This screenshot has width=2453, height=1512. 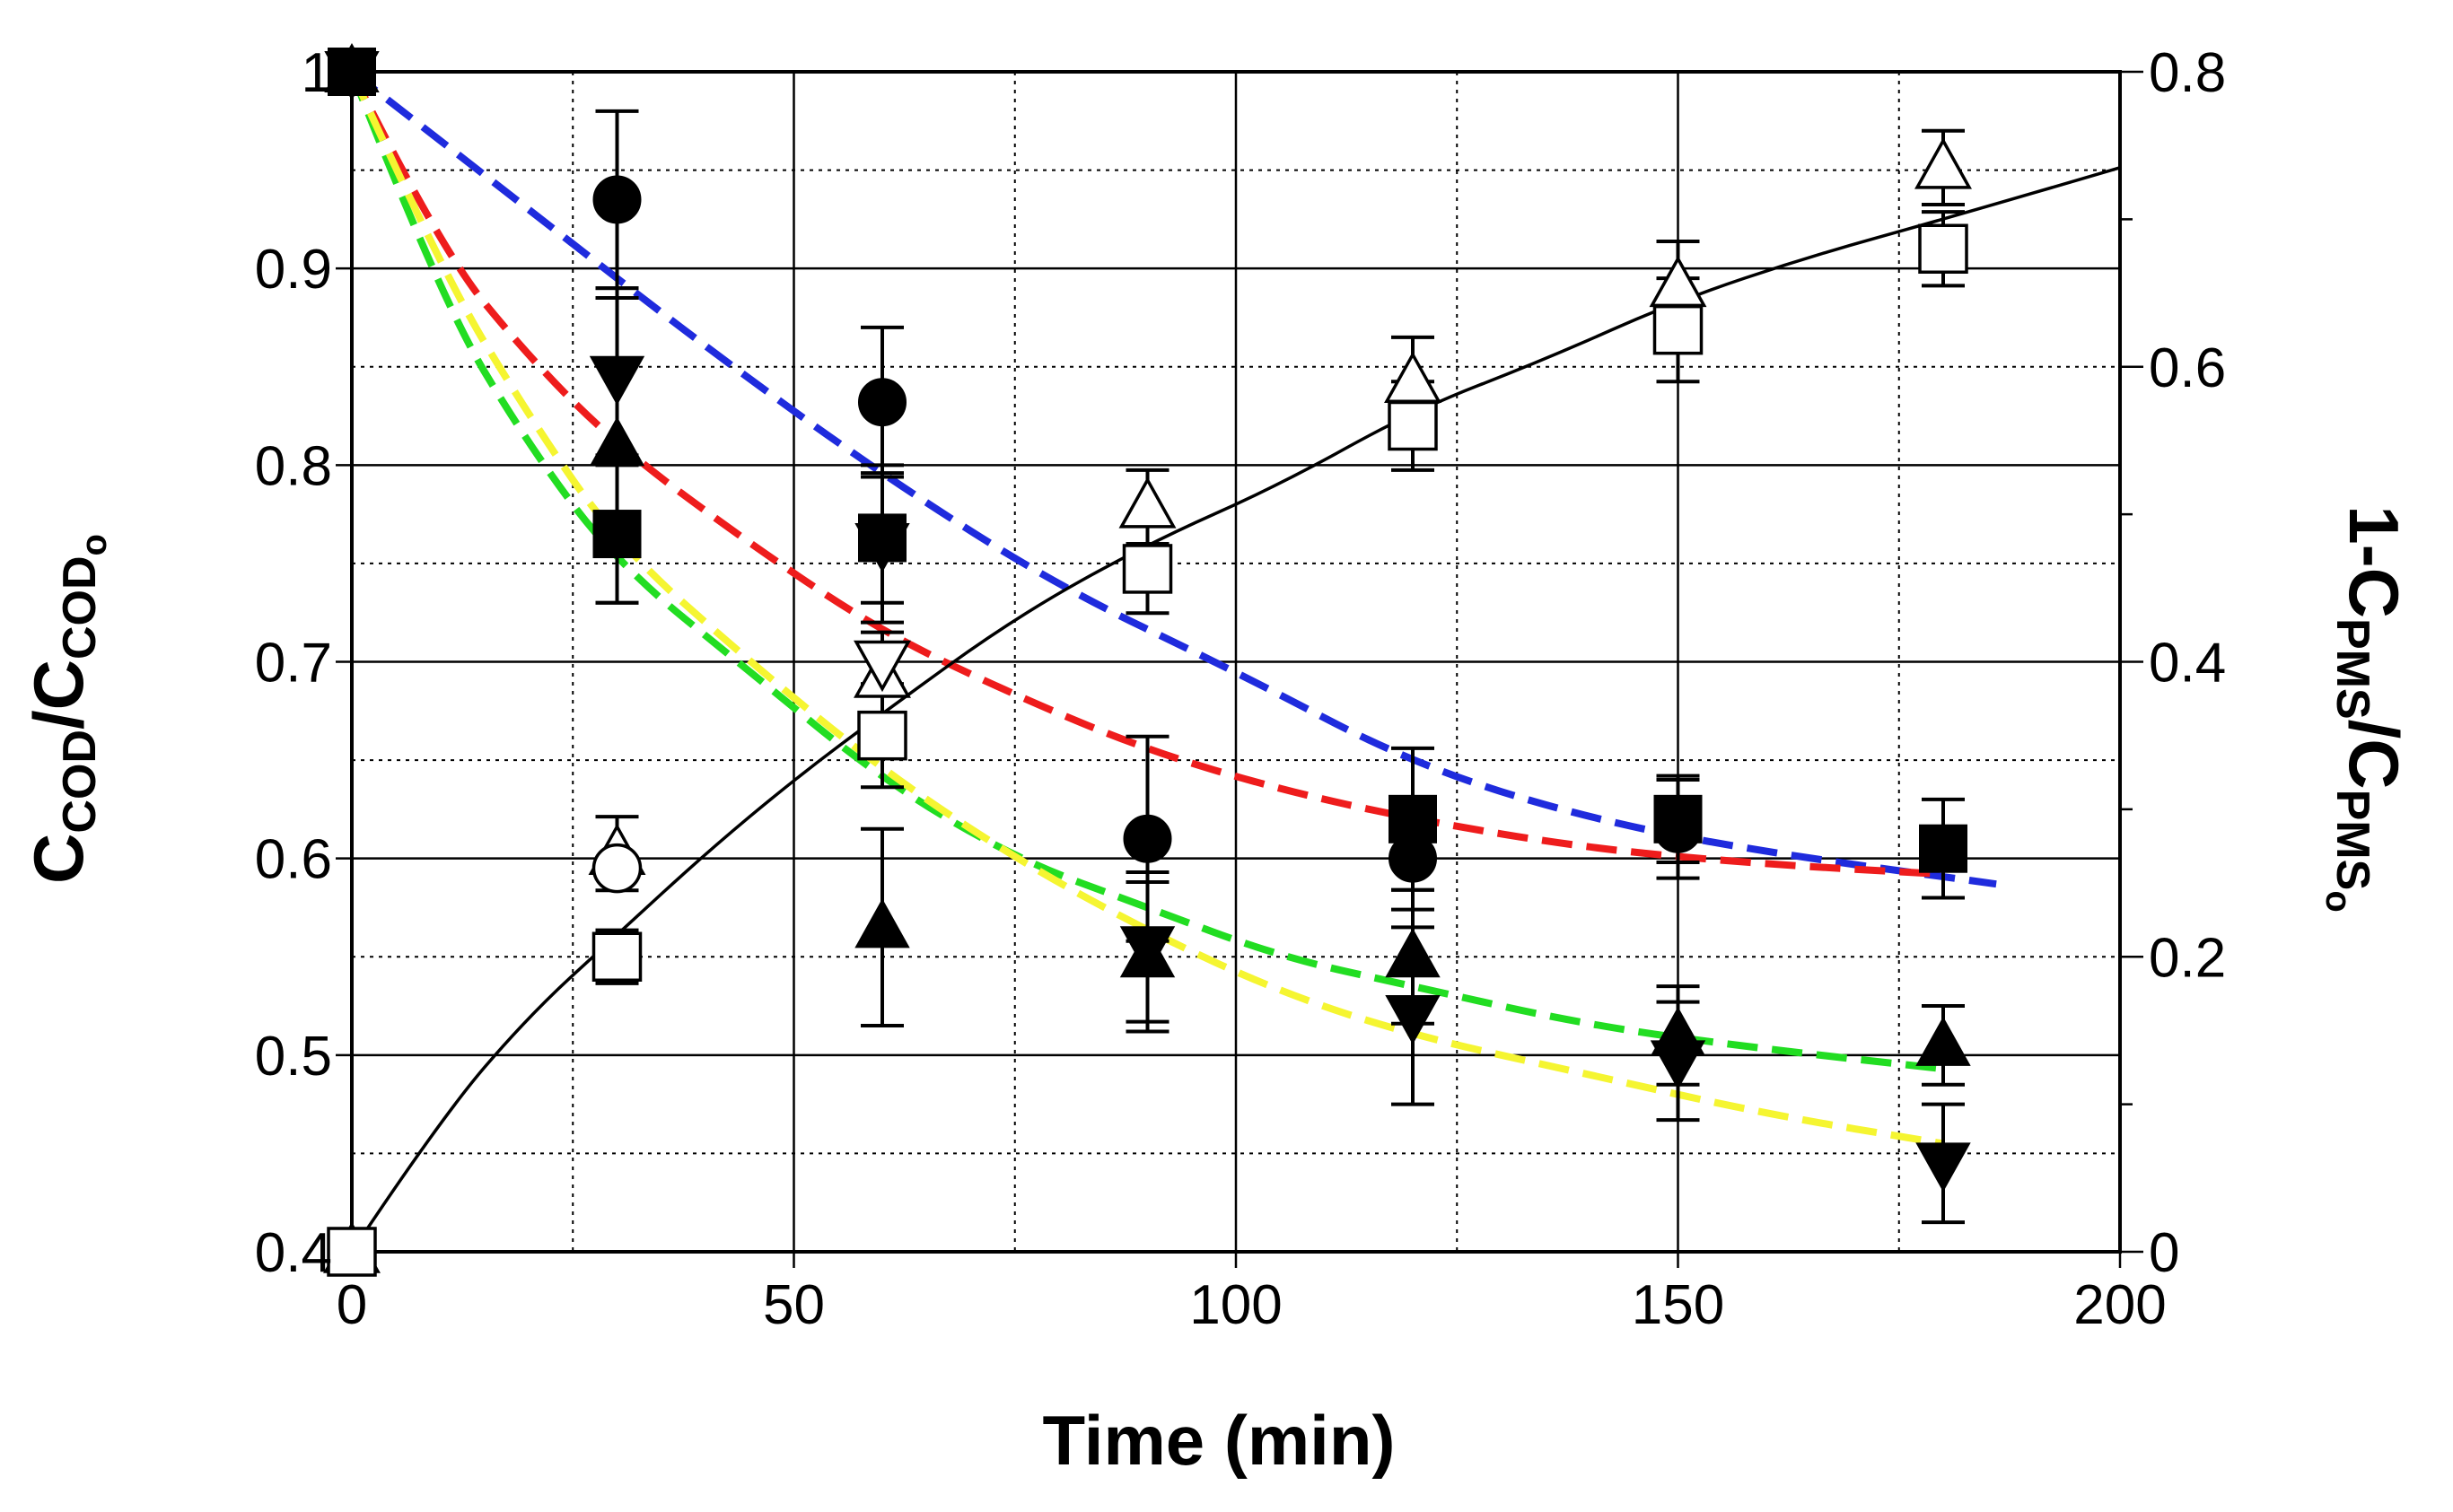 I want to click on y2-tick-label: 0.4, so click(x=2187, y=664).